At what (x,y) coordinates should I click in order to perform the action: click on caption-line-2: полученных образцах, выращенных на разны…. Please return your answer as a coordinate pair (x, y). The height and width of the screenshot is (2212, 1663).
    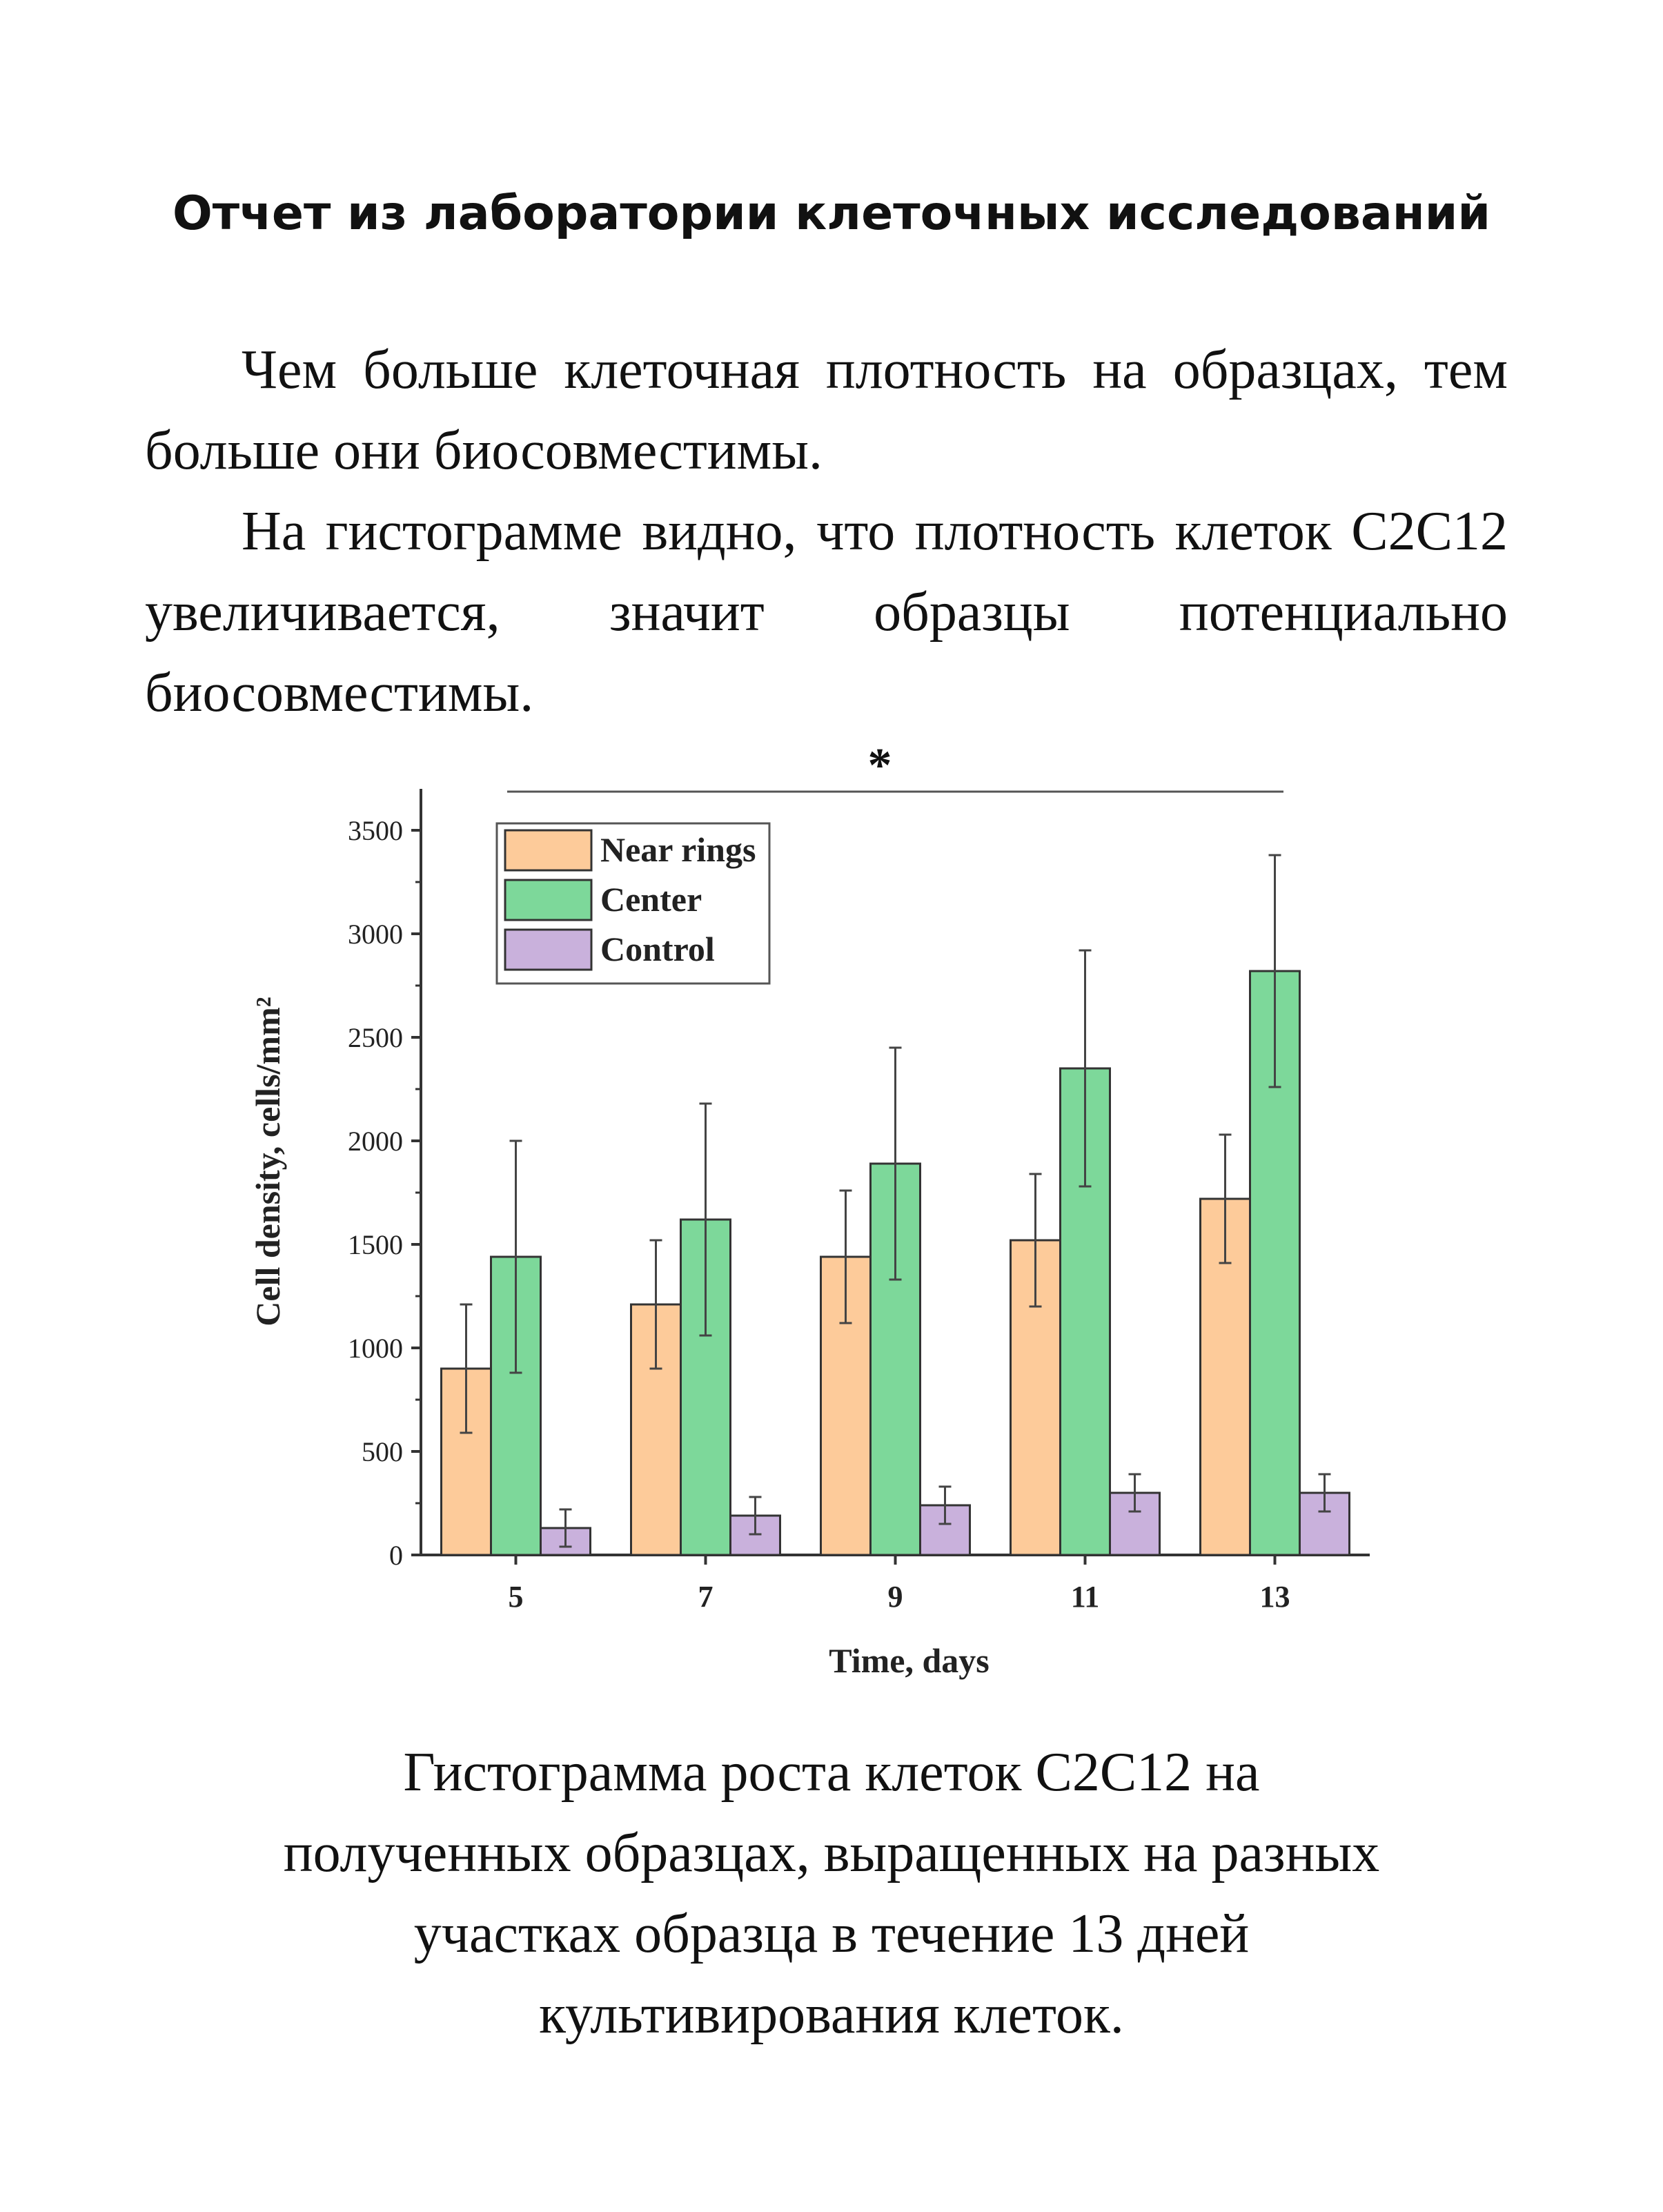
    Looking at the image, I should click on (831, 1853).